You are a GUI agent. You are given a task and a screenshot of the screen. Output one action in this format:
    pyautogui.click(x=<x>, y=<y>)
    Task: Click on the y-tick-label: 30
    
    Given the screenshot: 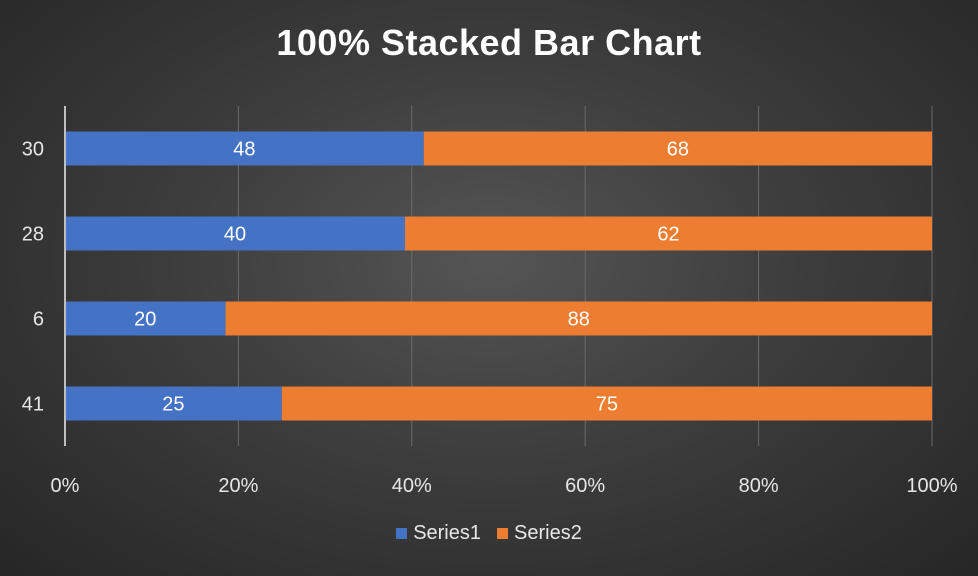 What is the action you would take?
    pyautogui.click(x=33, y=150)
    